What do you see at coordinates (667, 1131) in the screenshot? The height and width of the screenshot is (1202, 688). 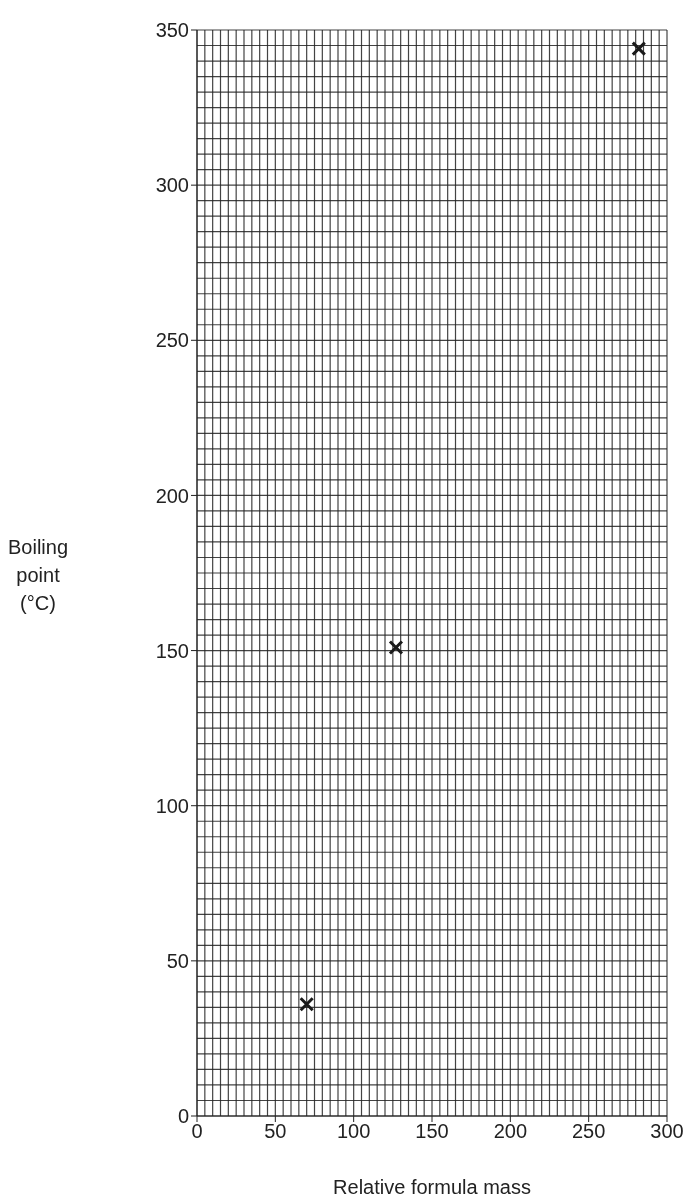 I see `x-tick-label: 300` at bounding box center [667, 1131].